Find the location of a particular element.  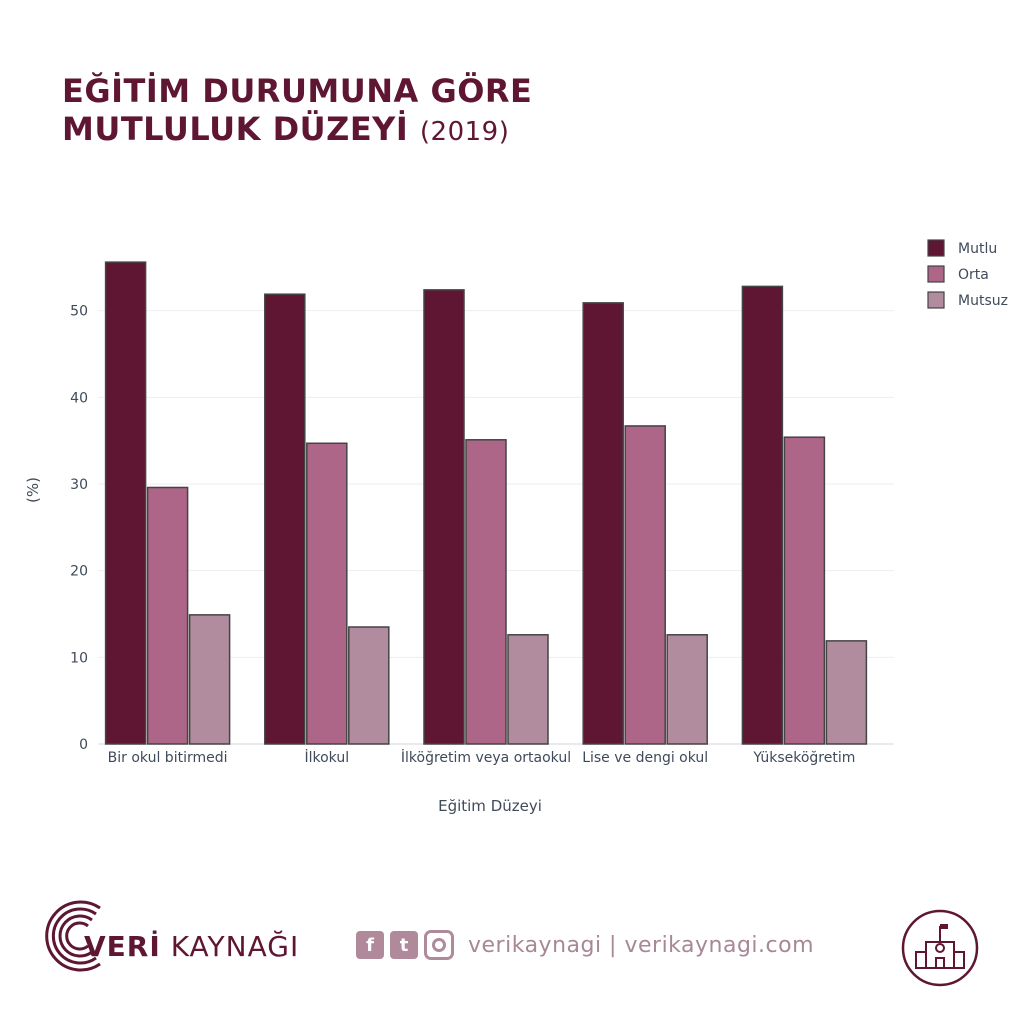

x-tick-label: İlkokul is located at coordinates (326, 757).